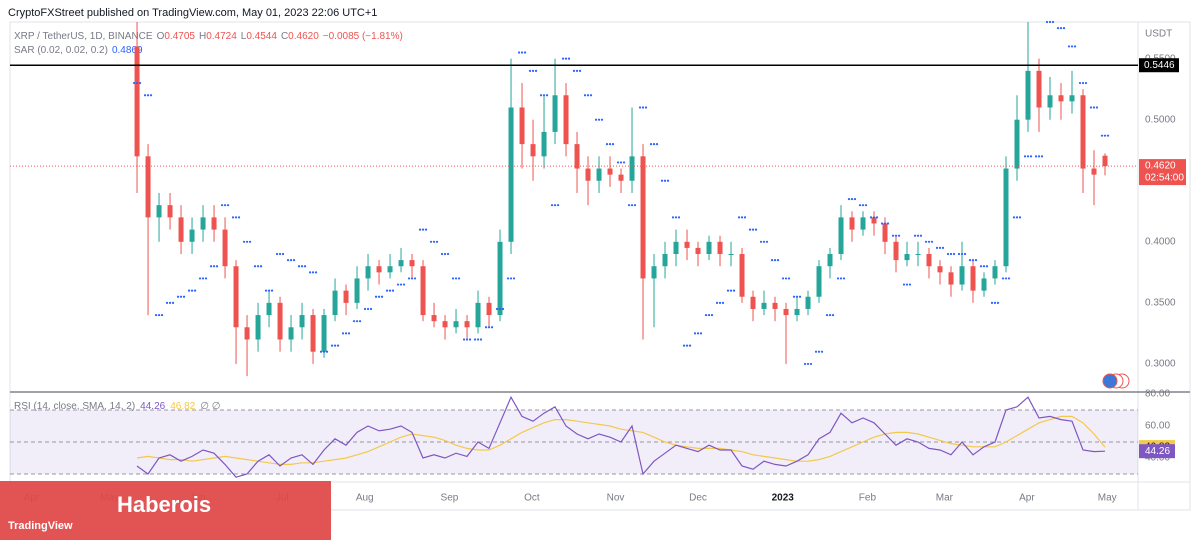  What do you see at coordinates (1162, 172) in the screenshot?
I see `last-price-bg` at bounding box center [1162, 172].